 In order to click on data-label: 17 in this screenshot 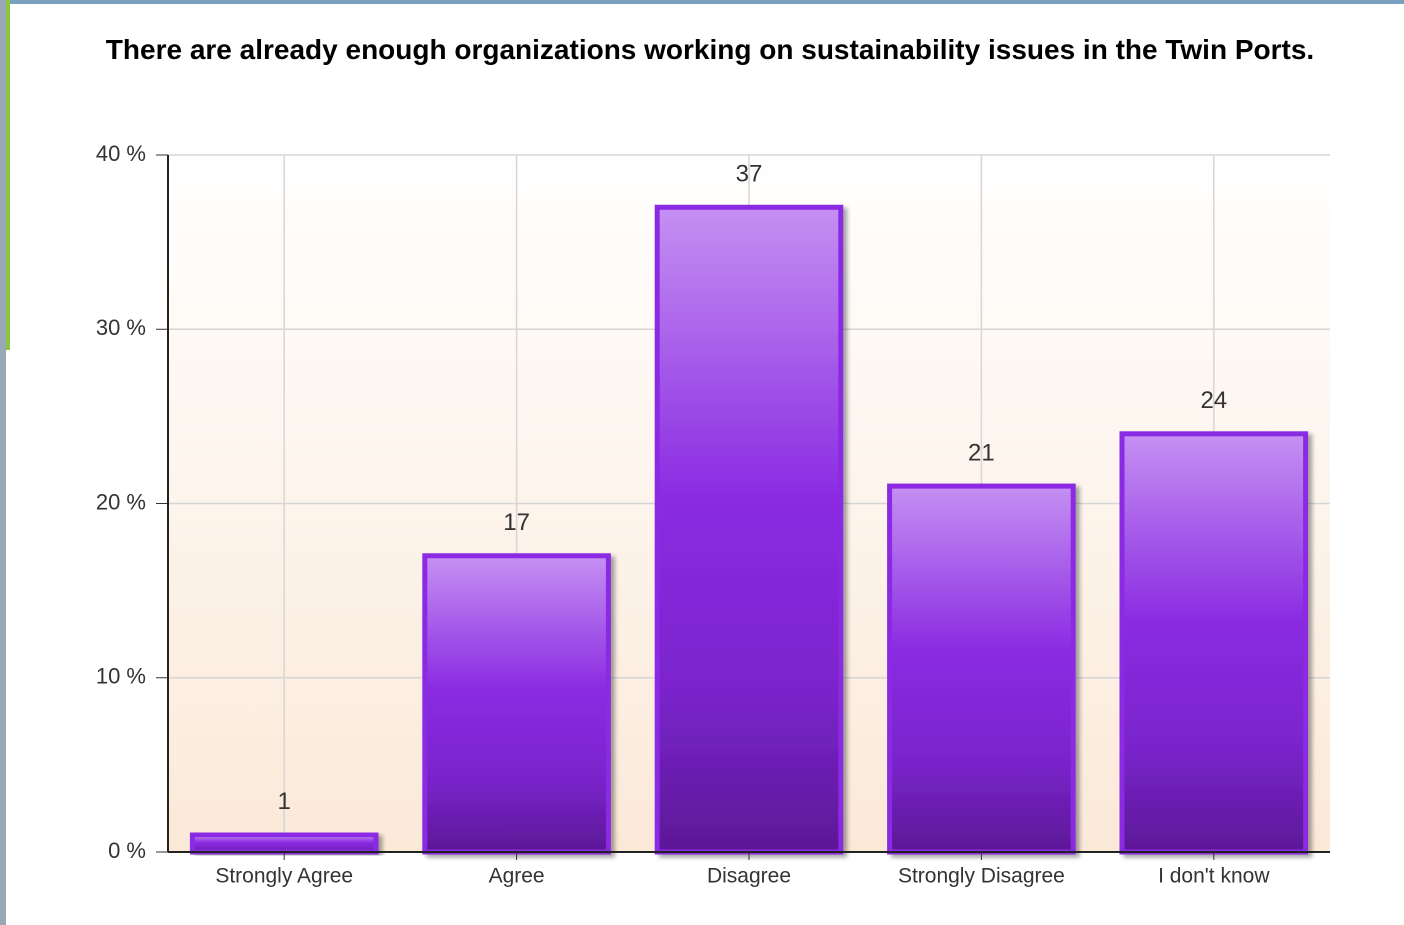, I will do `click(516, 522)`.